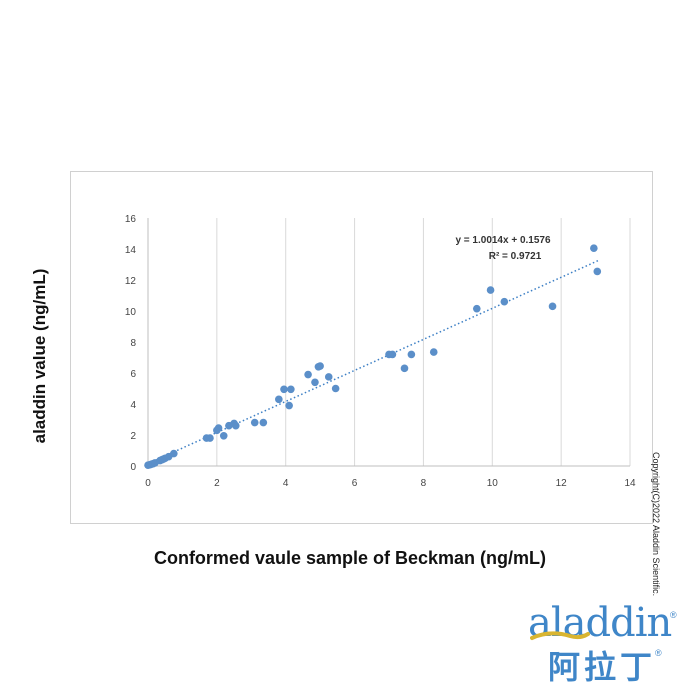 This screenshot has width=700, height=700. I want to click on x-tick-labels: 0 2 4 6 8 10 12 14, so click(390, 483).